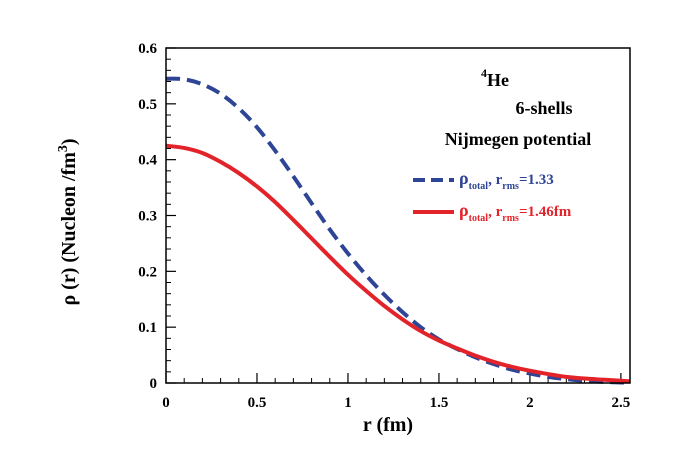 This screenshot has height=466, width=673. I want to click on legend: ρtotal, rrms=1.33 ρtotal, rrms=1.46fm, so click(492, 196).